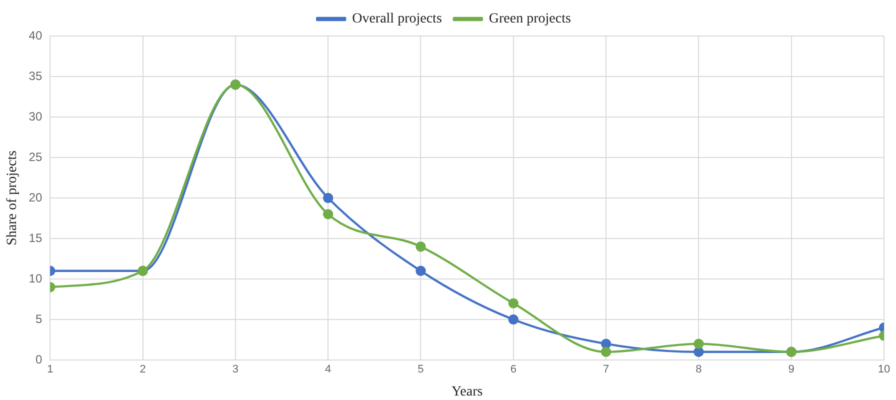  I want to click on x-tick-label: 5, so click(421, 370).